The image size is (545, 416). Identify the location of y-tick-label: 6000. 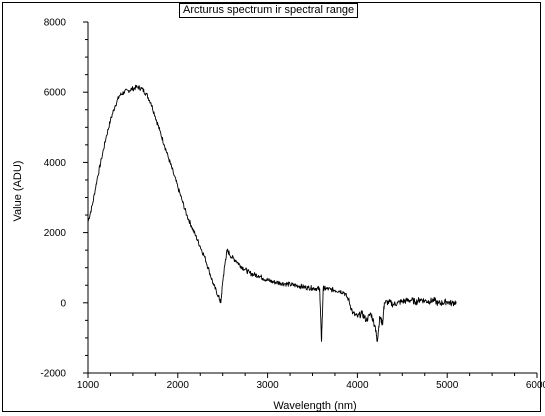
(55, 93).